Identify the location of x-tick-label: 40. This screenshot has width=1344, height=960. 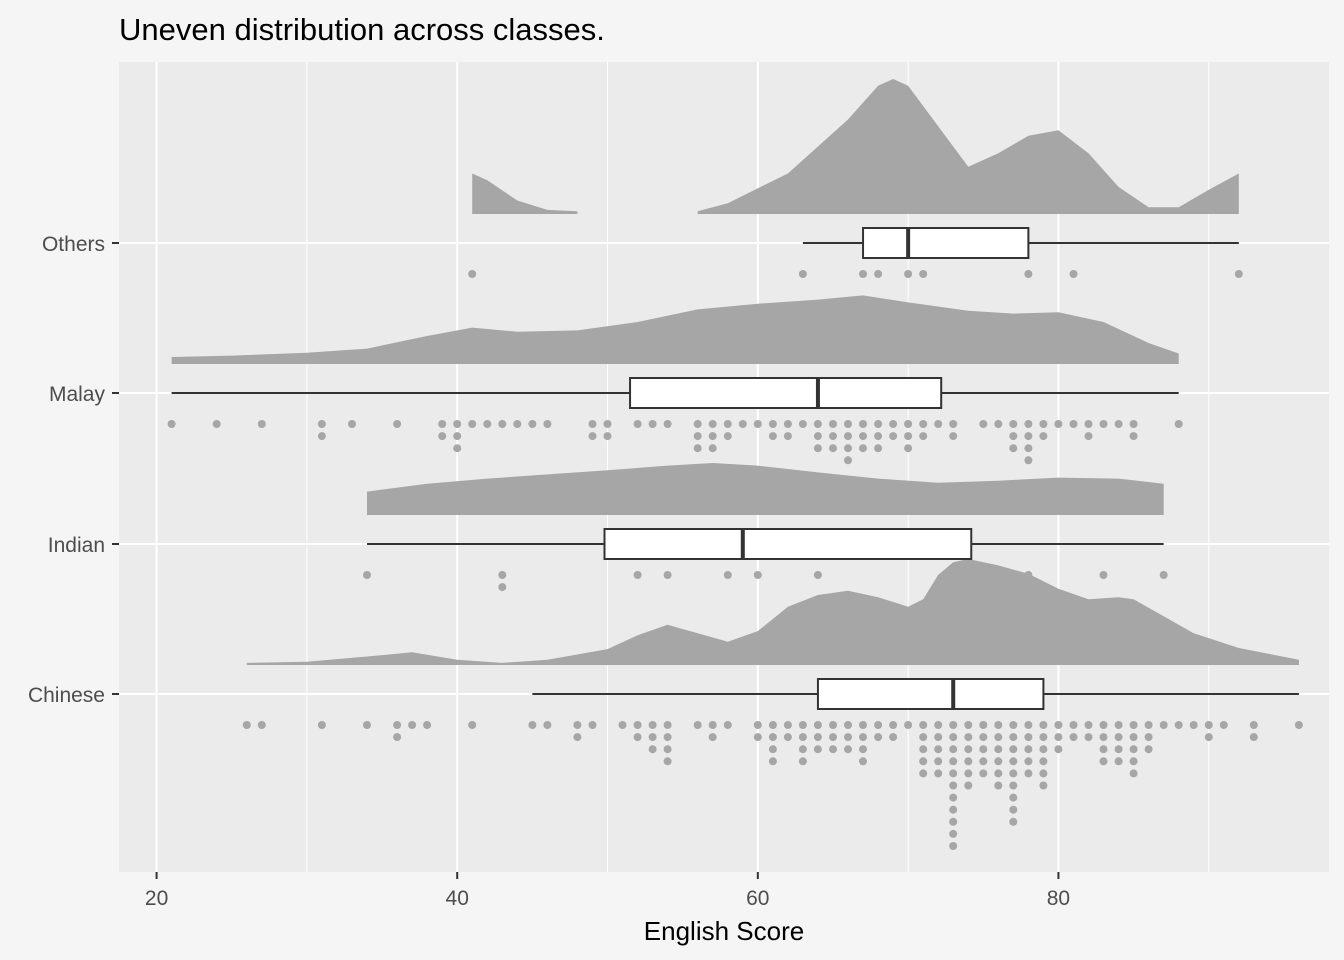
(457, 898).